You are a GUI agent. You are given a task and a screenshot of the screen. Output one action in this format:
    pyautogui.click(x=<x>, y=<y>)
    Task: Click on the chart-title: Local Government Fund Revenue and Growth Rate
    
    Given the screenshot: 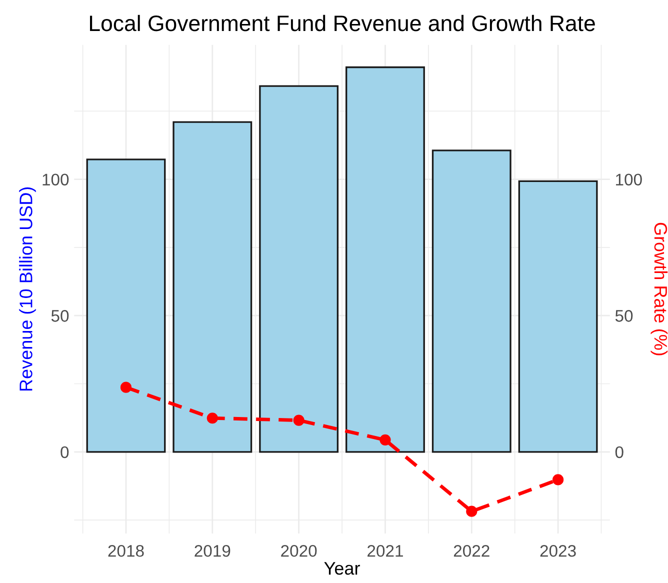 What is the action you would take?
    pyautogui.click(x=342, y=23)
    